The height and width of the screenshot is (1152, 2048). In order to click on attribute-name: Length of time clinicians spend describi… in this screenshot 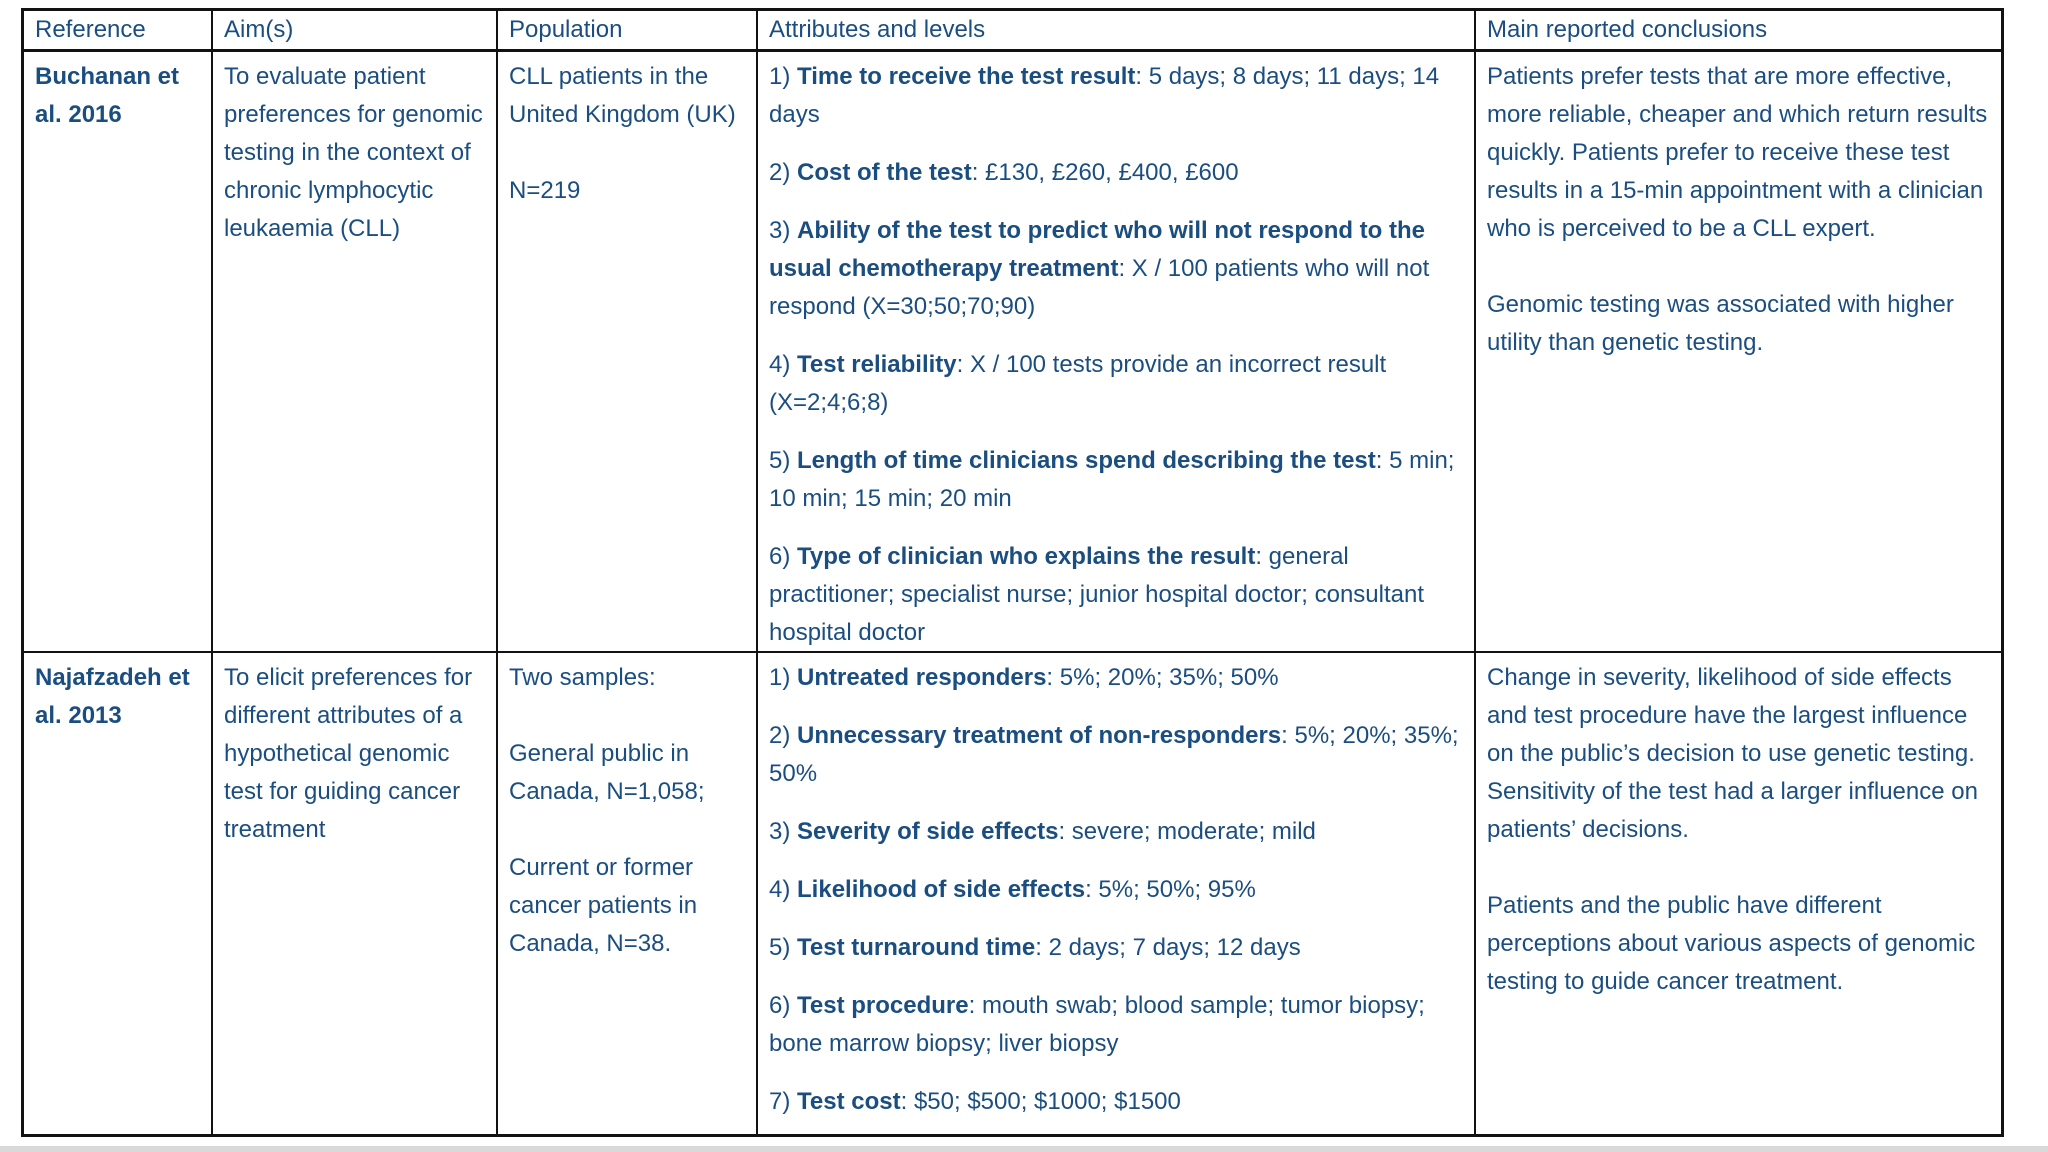, I will do `click(1086, 460)`.